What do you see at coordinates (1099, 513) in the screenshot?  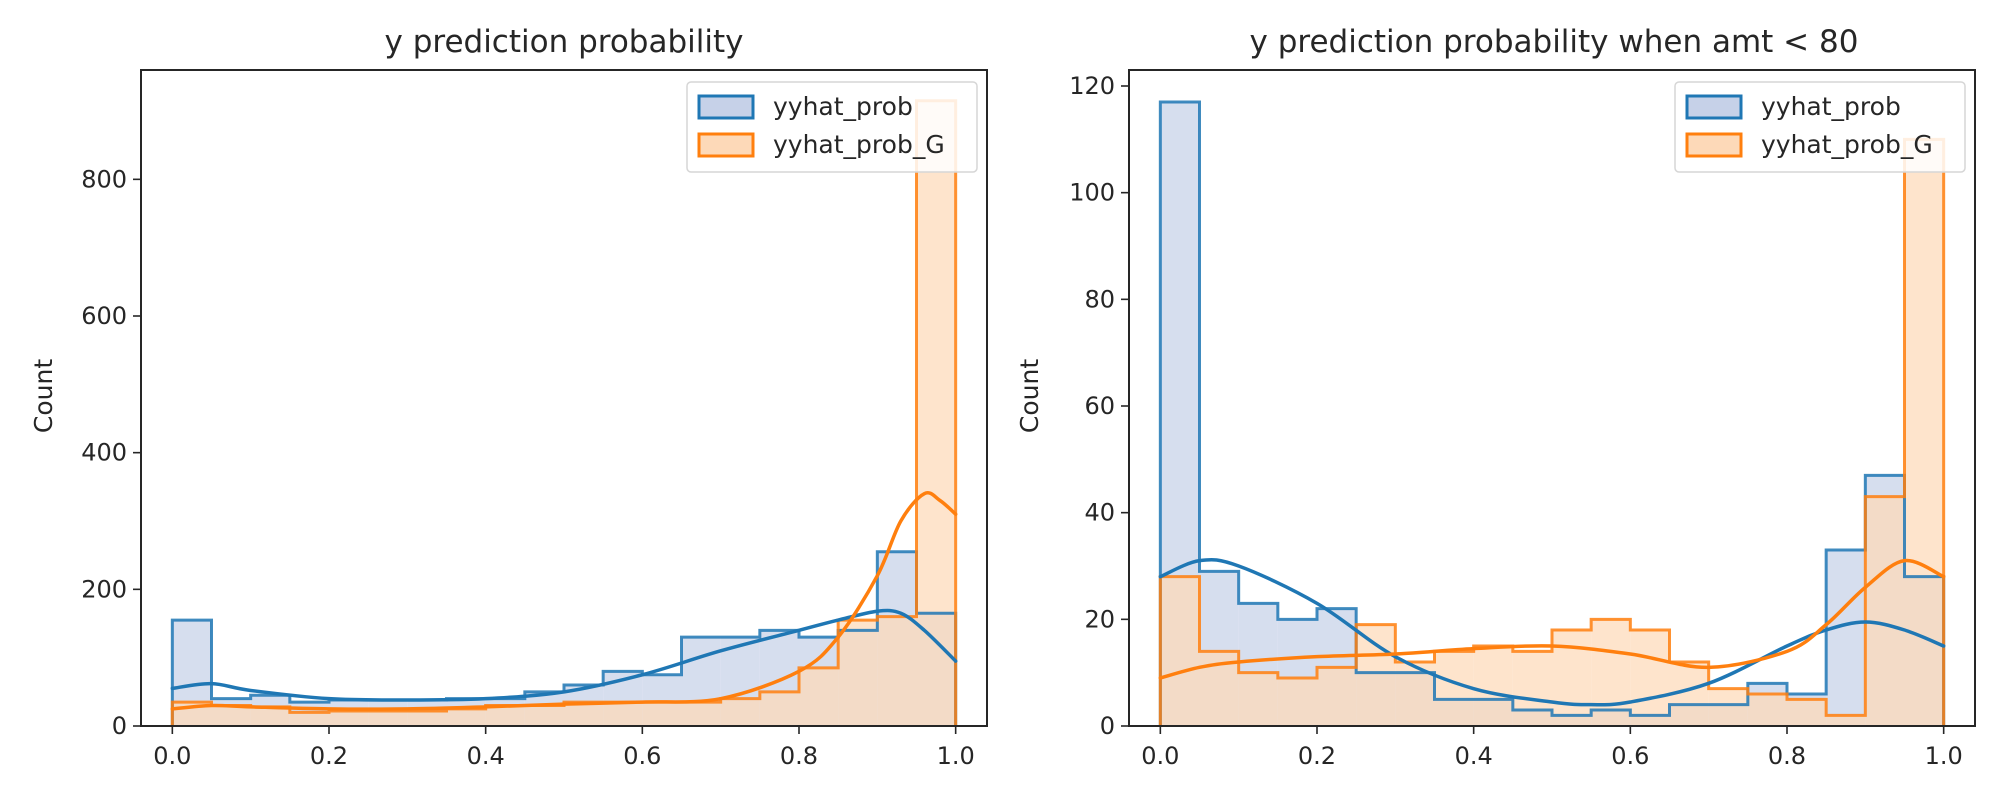 I see `y-tick-label: 40` at bounding box center [1099, 513].